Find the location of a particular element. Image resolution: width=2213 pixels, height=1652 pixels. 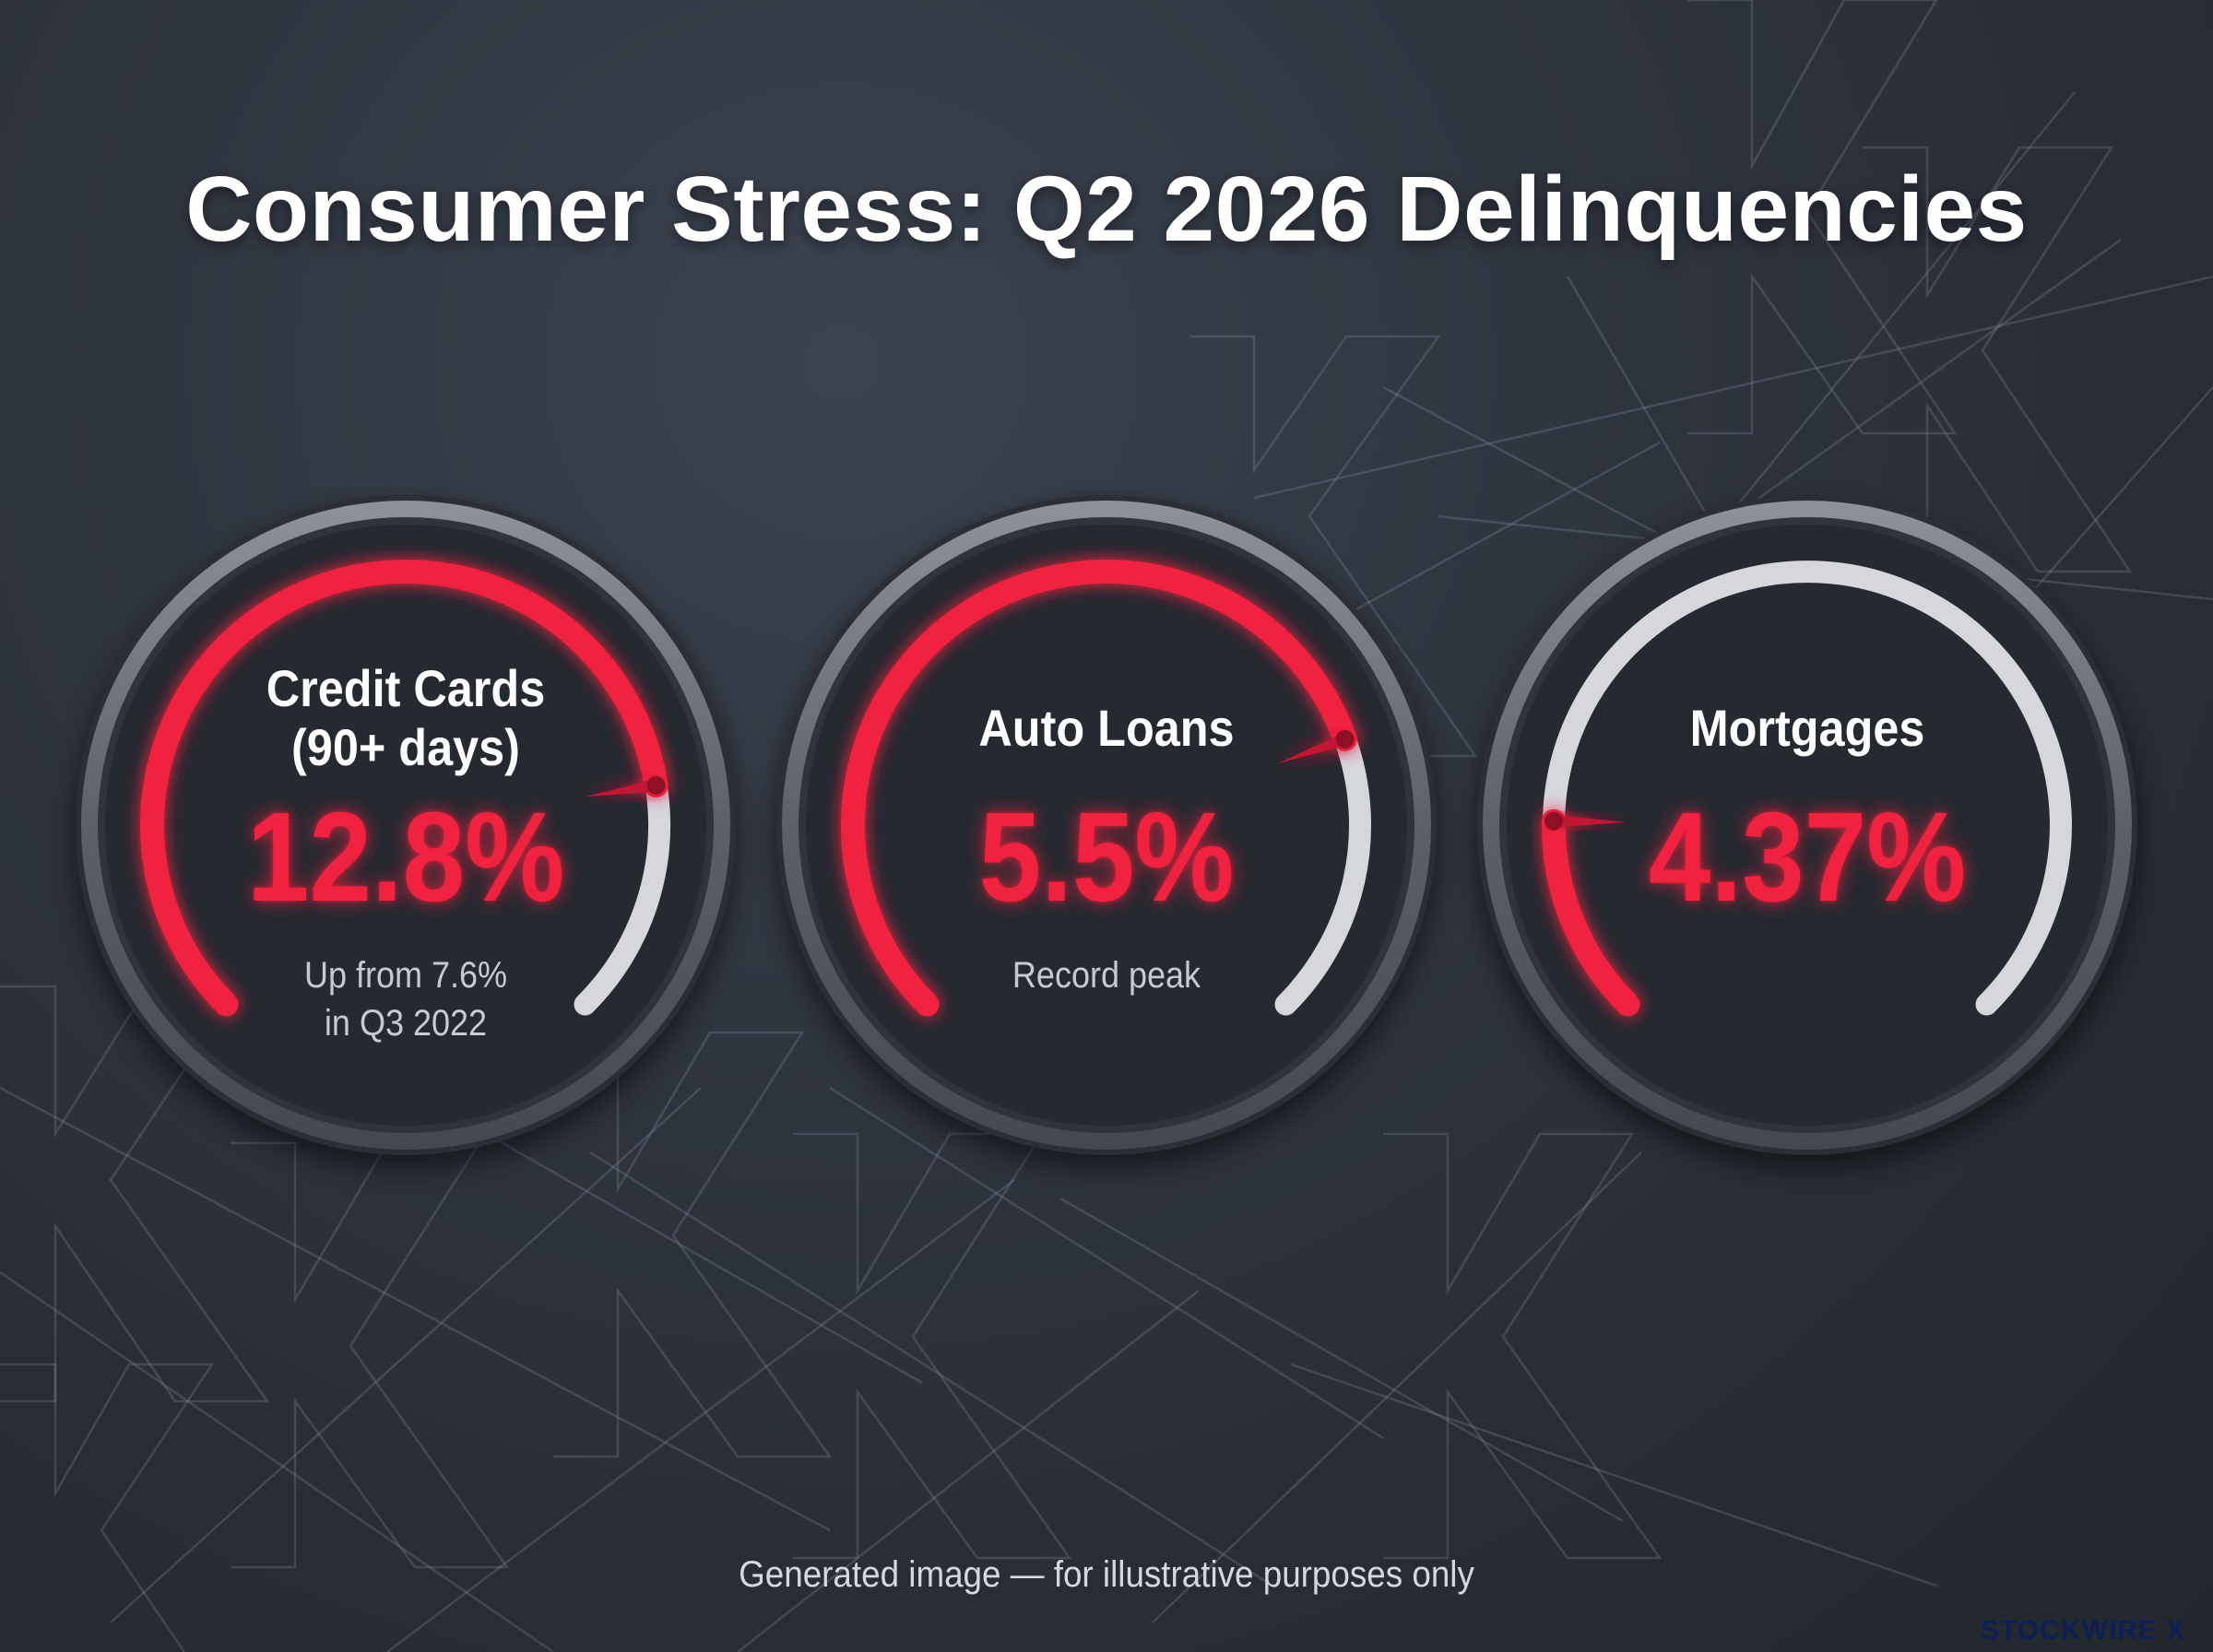

gauge-value: 5.5% is located at coordinates (1106, 857).